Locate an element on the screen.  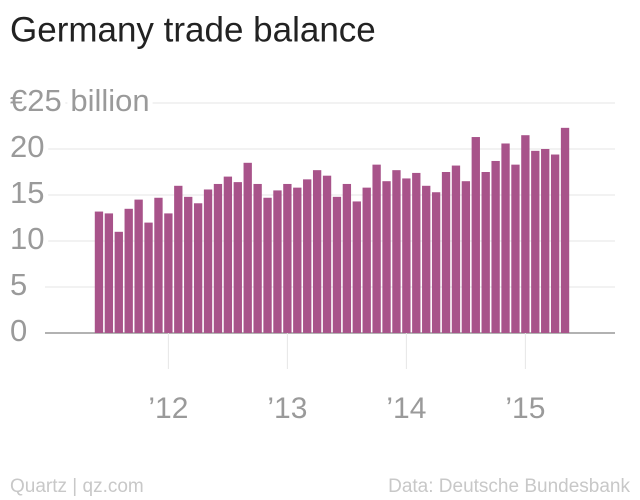
x-tick-label: ’14 is located at coordinates (406, 408).